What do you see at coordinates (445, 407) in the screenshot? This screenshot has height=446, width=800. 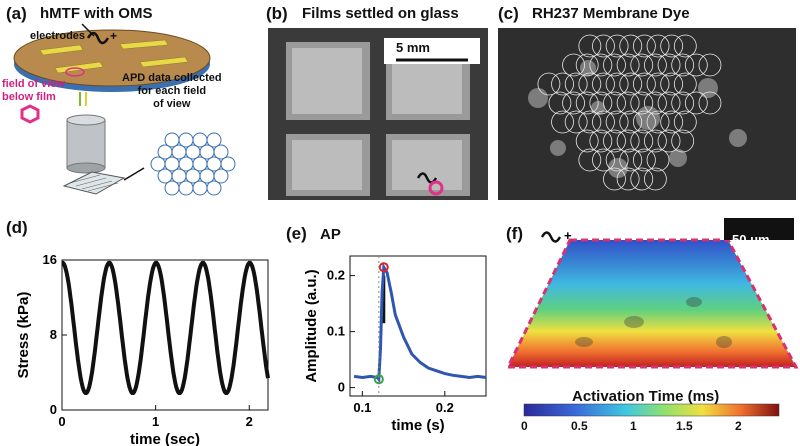 I see `x-tick-label: 0.2` at bounding box center [445, 407].